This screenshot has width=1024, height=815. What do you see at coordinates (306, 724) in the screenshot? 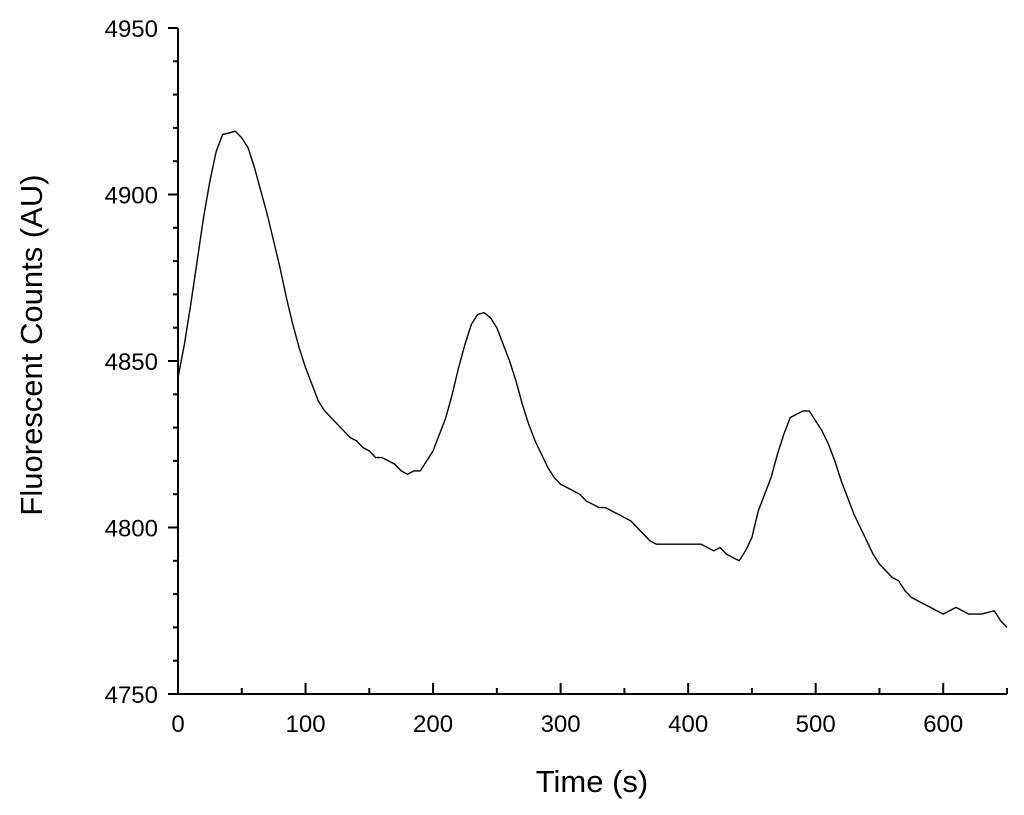
I see `x-tick-label: 100` at bounding box center [306, 724].